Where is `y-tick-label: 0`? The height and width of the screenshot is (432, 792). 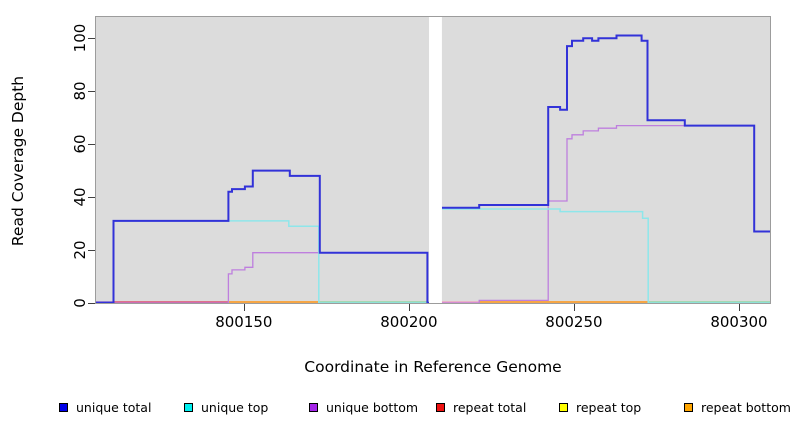
y-tick-label: 0 is located at coordinates (80, 303).